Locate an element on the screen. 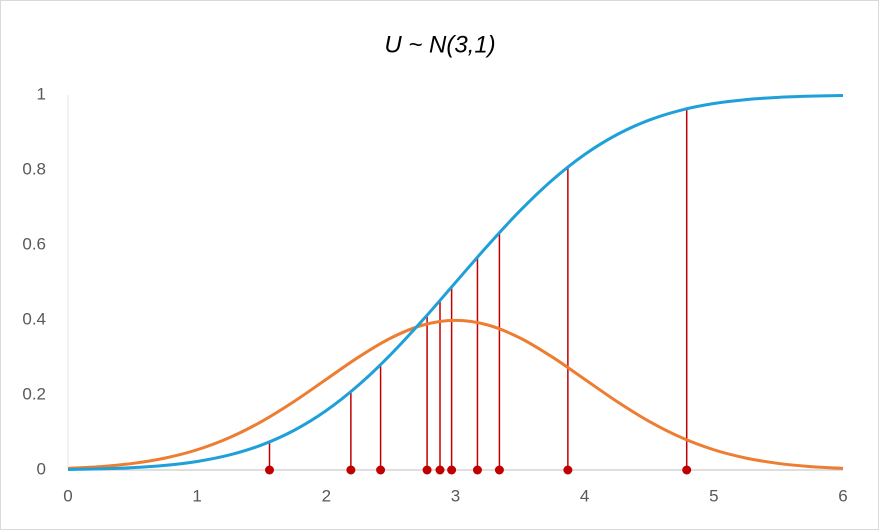  x-tick-label: 1 is located at coordinates (196, 495).